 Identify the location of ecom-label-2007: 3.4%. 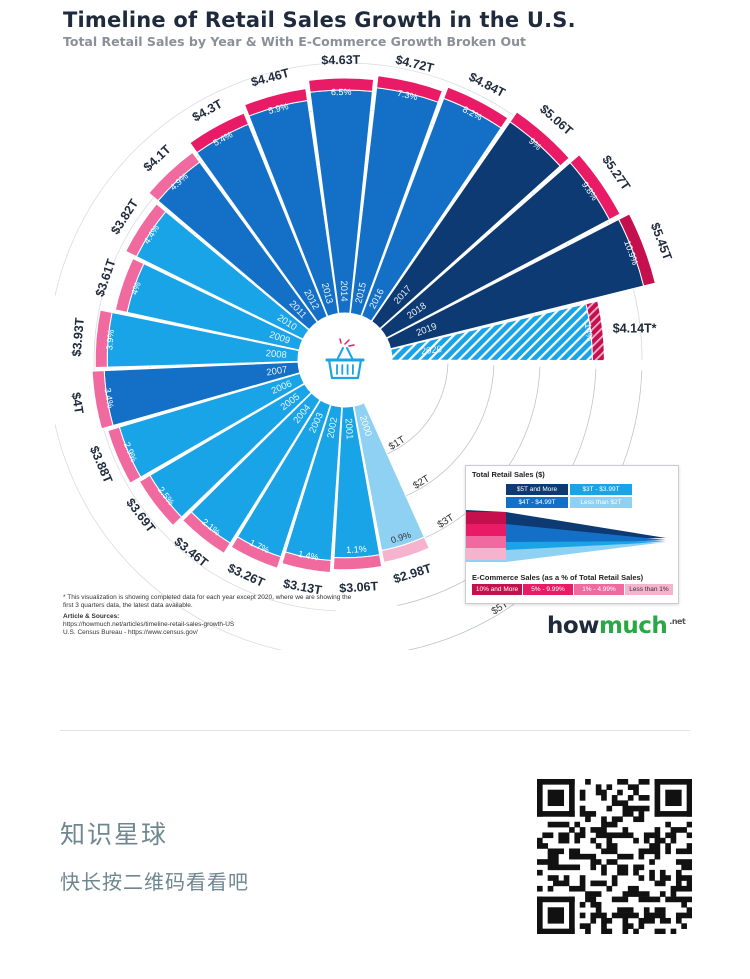
(108, 398).